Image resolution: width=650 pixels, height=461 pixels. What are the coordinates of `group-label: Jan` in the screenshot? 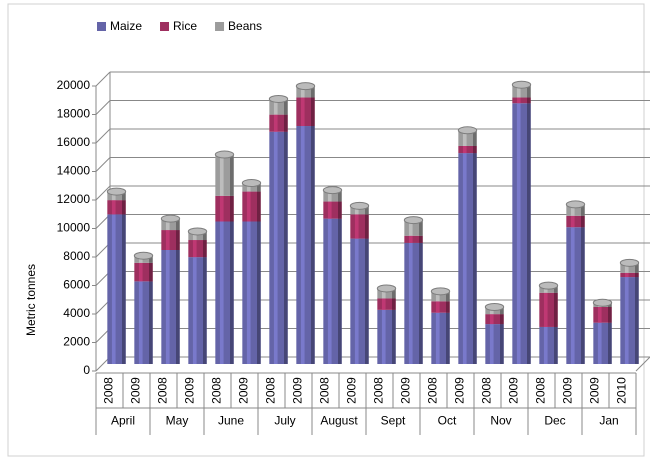 It's located at (608, 421).